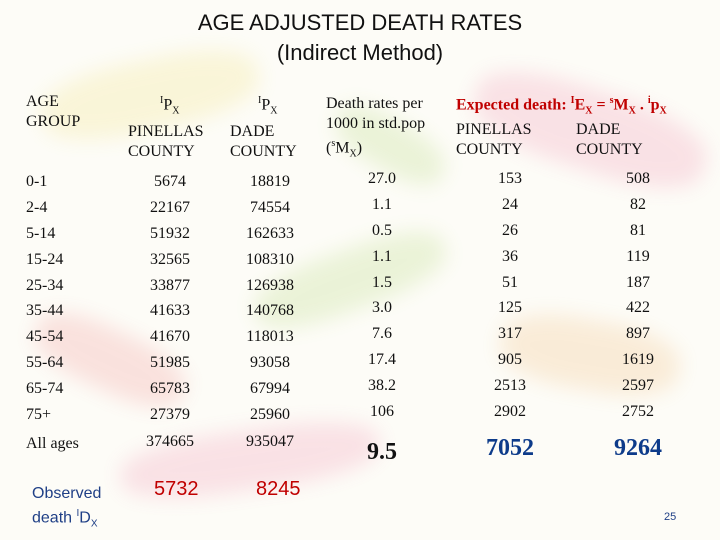 The image size is (720, 540). What do you see at coordinates (638, 295) in the screenshot?
I see `dade-expected-column: 508 82 81 119 187 422 897 1619 2597 2752` at bounding box center [638, 295].